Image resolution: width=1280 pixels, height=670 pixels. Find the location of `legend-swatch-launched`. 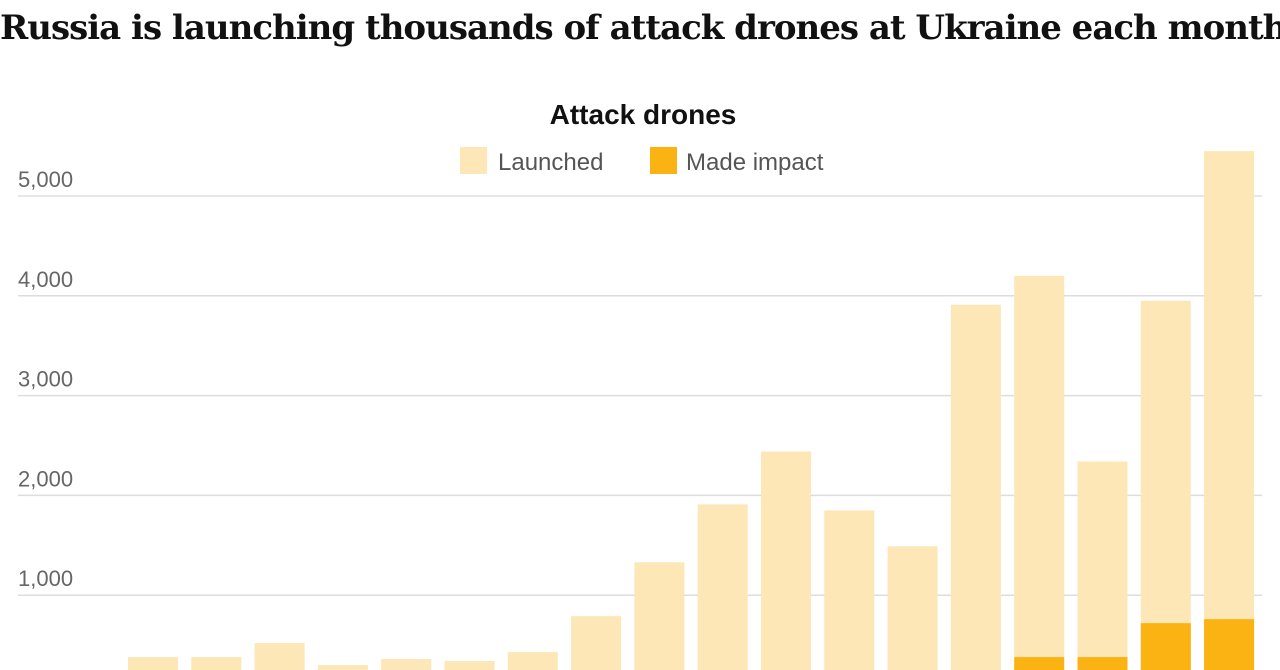

legend-swatch-launched is located at coordinates (473, 160).